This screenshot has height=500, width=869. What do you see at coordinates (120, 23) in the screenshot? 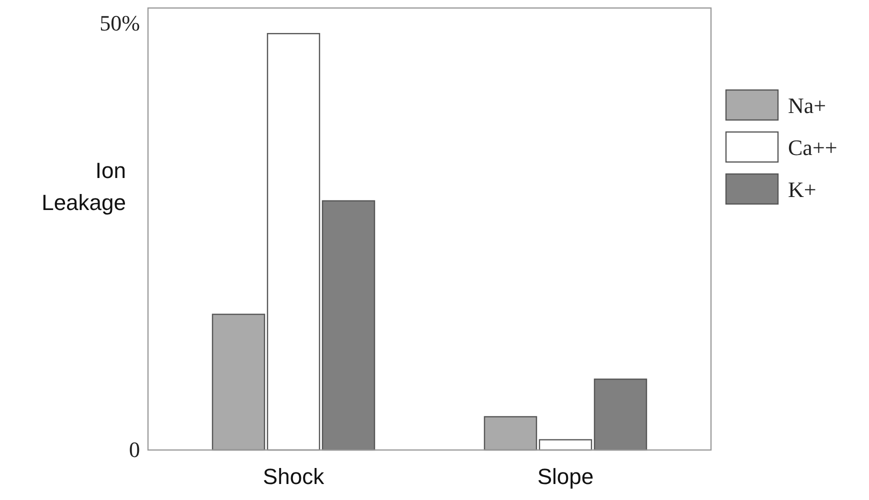
I see `y-tick-label: 50%` at bounding box center [120, 23].